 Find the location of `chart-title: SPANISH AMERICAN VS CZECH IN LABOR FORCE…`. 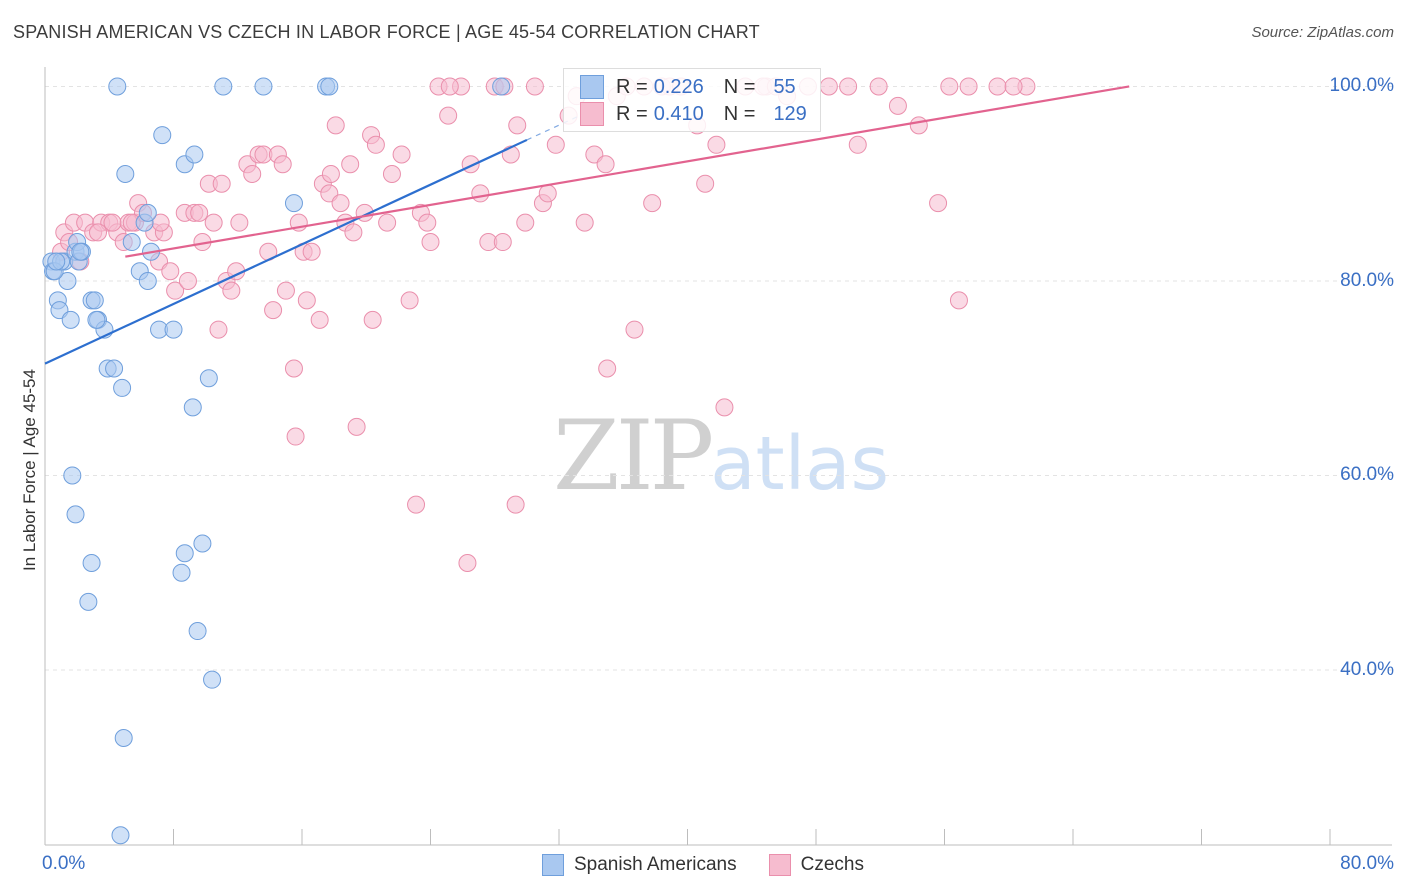

chart-title: SPANISH AMERICAN VS CZECH IN LABOR FORCE… is located at coordinates (386, 32).